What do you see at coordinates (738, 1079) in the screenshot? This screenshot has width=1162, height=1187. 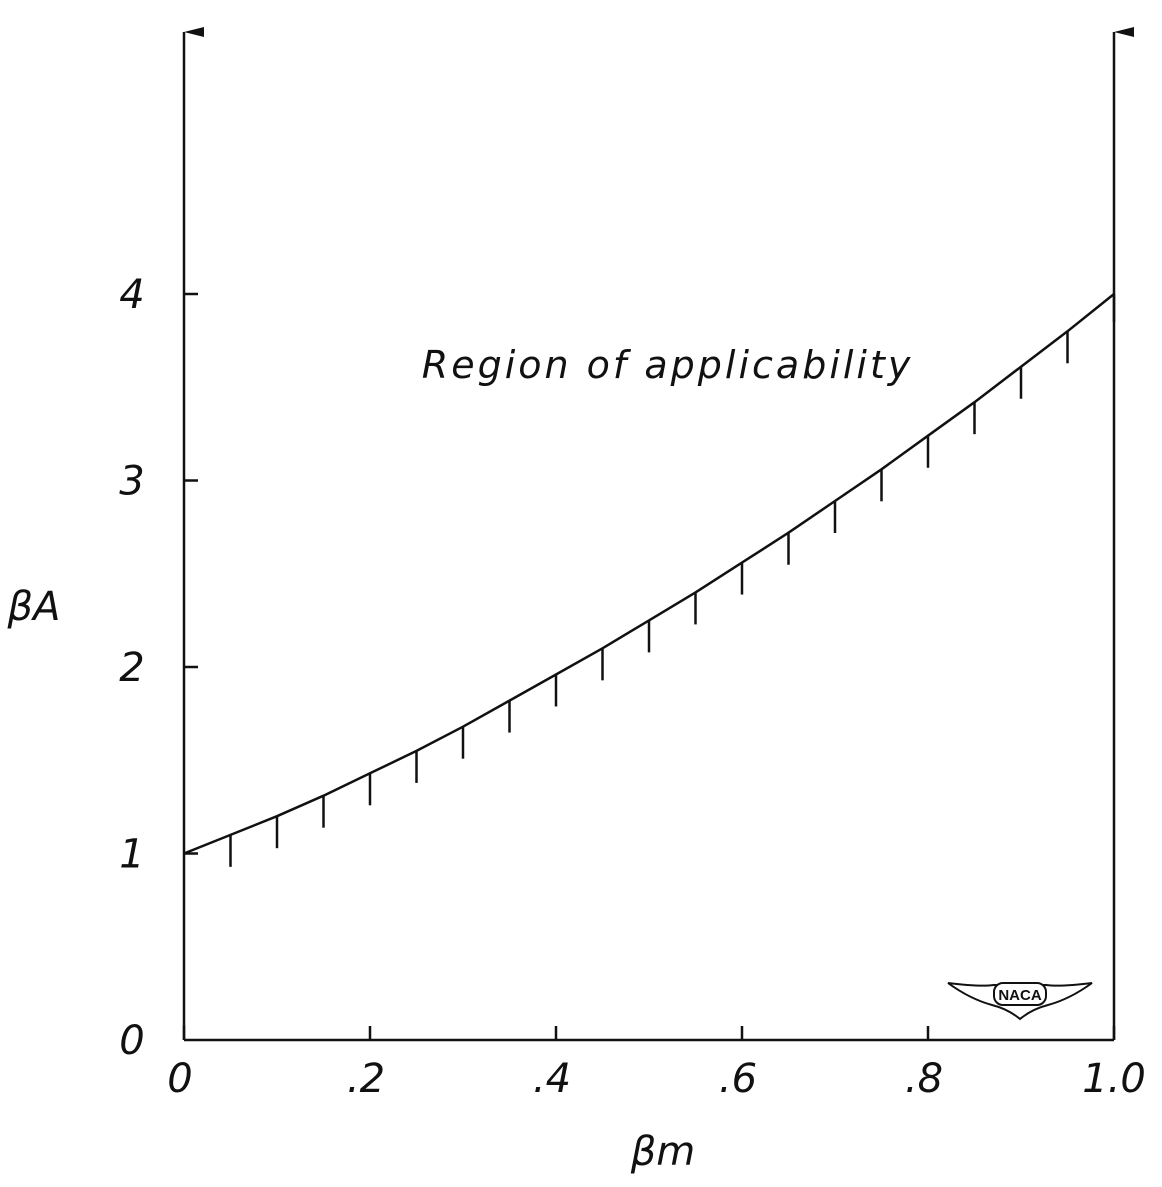 I see `x-tick-label-3: .6` at bounding box center [738, 1079].